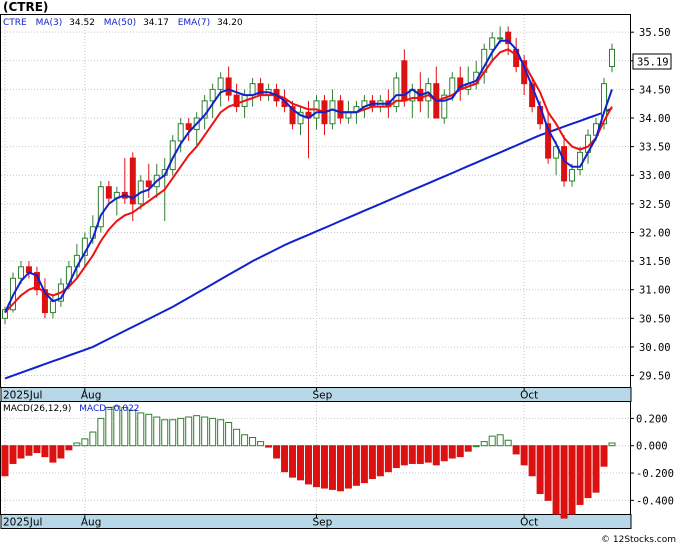  What do you see at coordinates (655, 319) in the screenshot?
I see `price-tick-label: 30.50` at bounding box center [655, 319].